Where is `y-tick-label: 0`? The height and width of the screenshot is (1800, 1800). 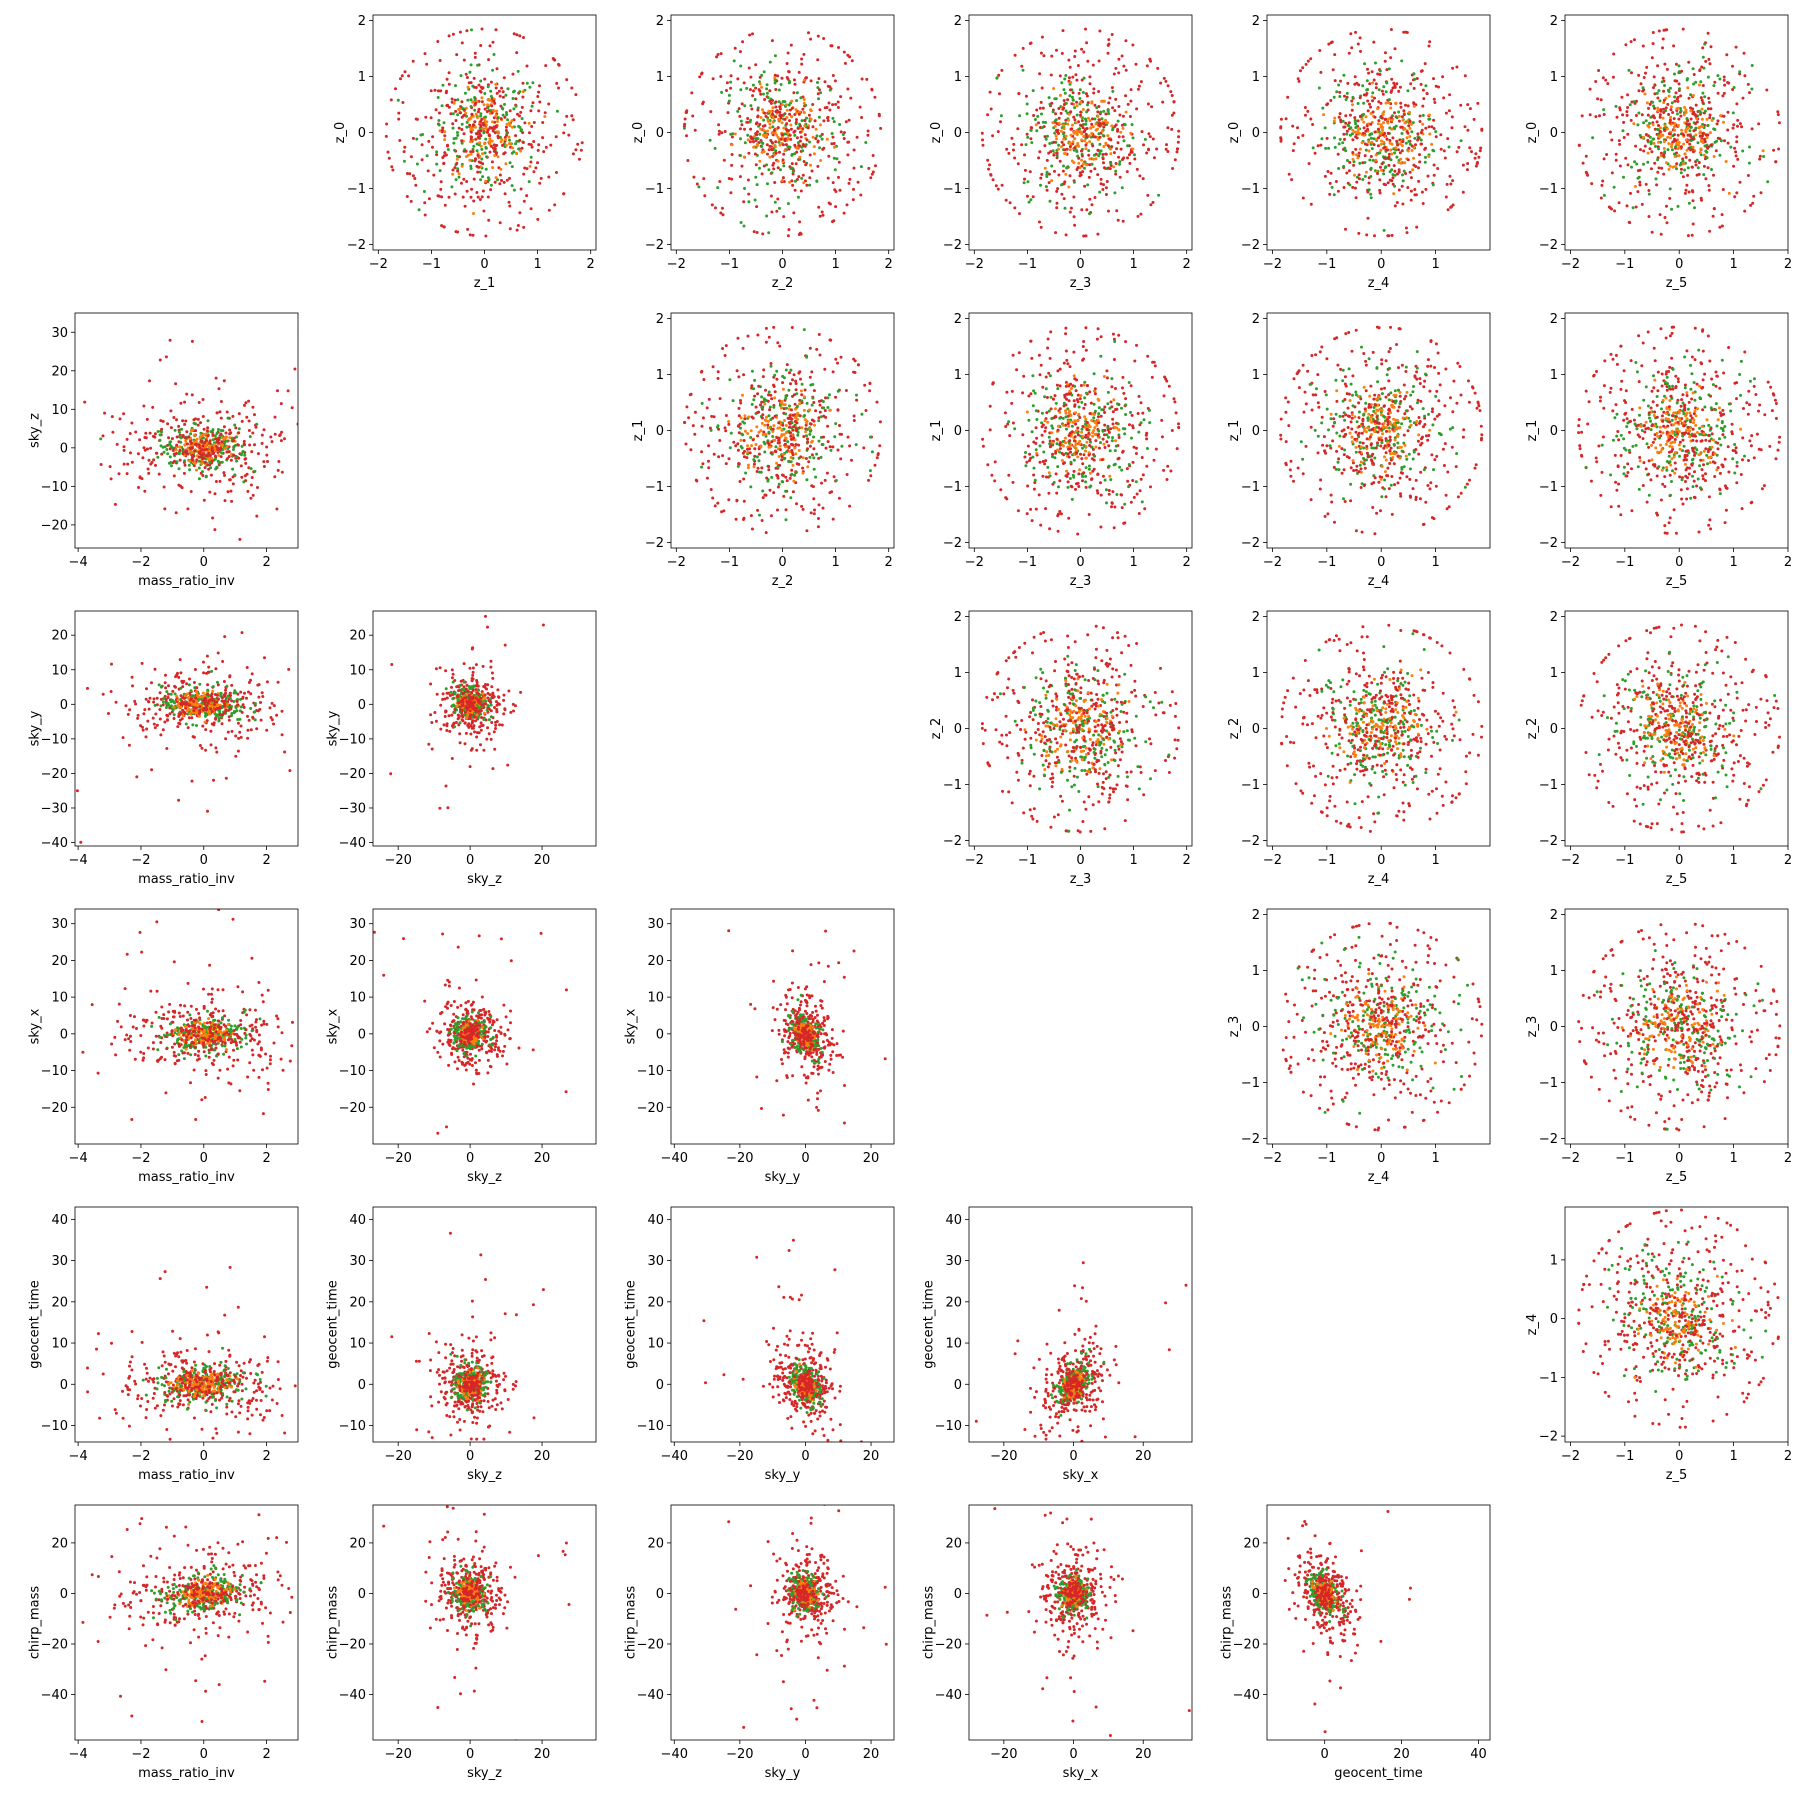
y-tick-label: 0 is located at coordinates (1256, 133).